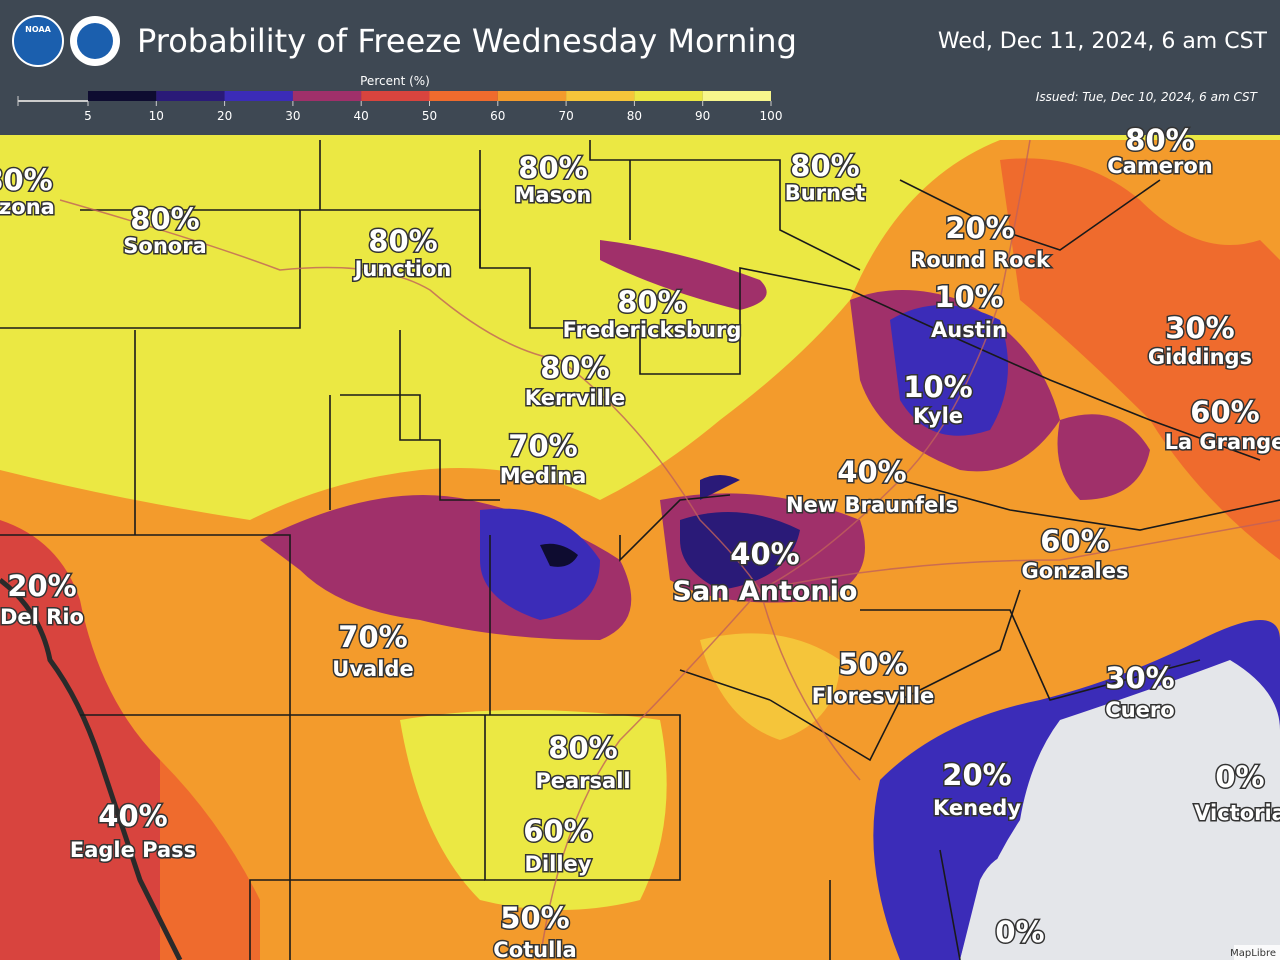  Describe the element at coordinates (582, 781) in the screenshot. I see `city-name: Pearsall` at that location.